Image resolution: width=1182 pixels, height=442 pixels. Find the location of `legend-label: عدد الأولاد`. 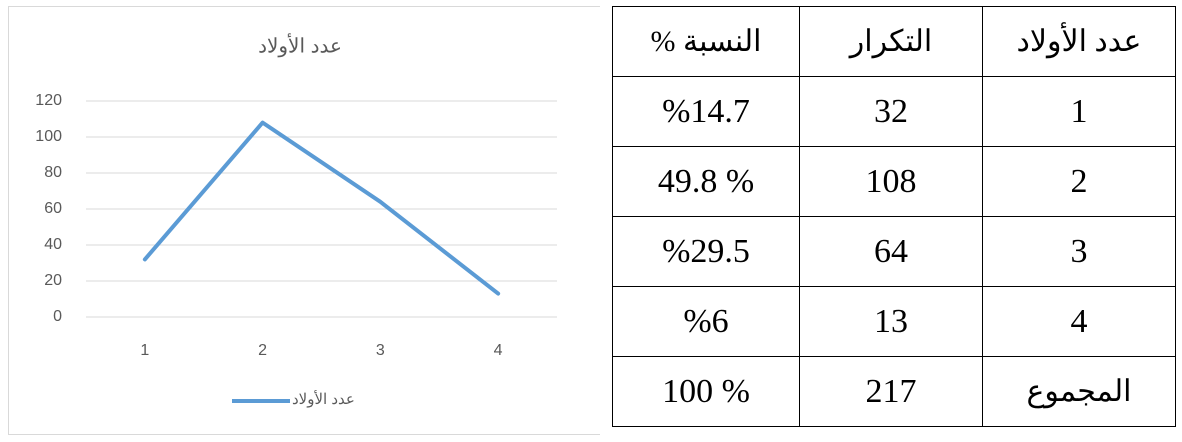

legend-label: عدد الأولاد is located at coordinates (323, 399).